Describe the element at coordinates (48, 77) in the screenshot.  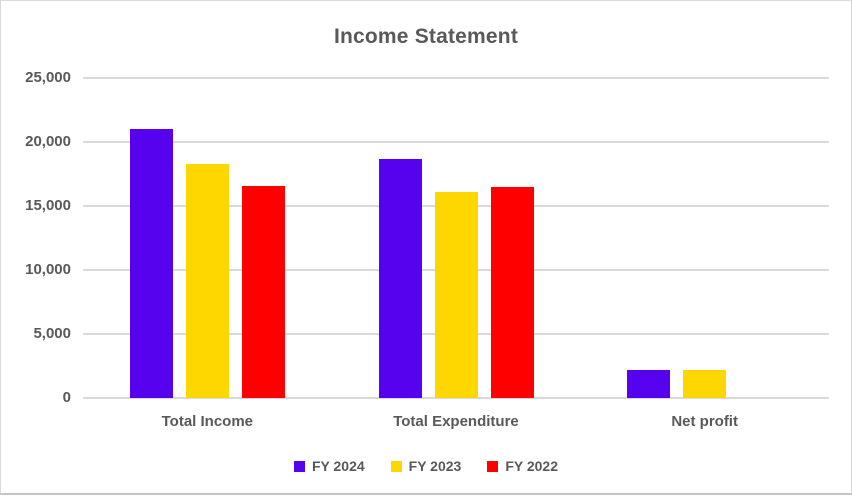
I see `y-tick-label: 25,000` at that location.